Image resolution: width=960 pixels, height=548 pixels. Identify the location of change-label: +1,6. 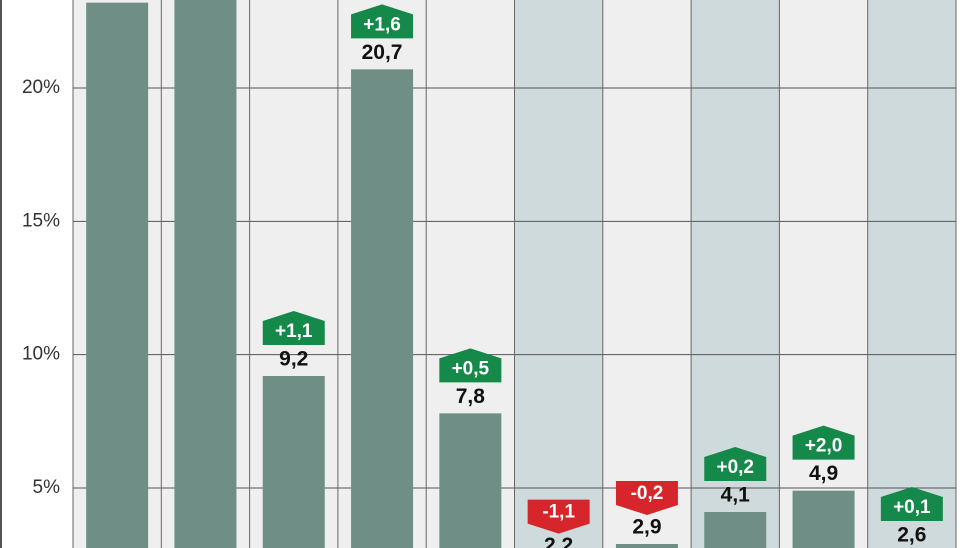
(382, 24).